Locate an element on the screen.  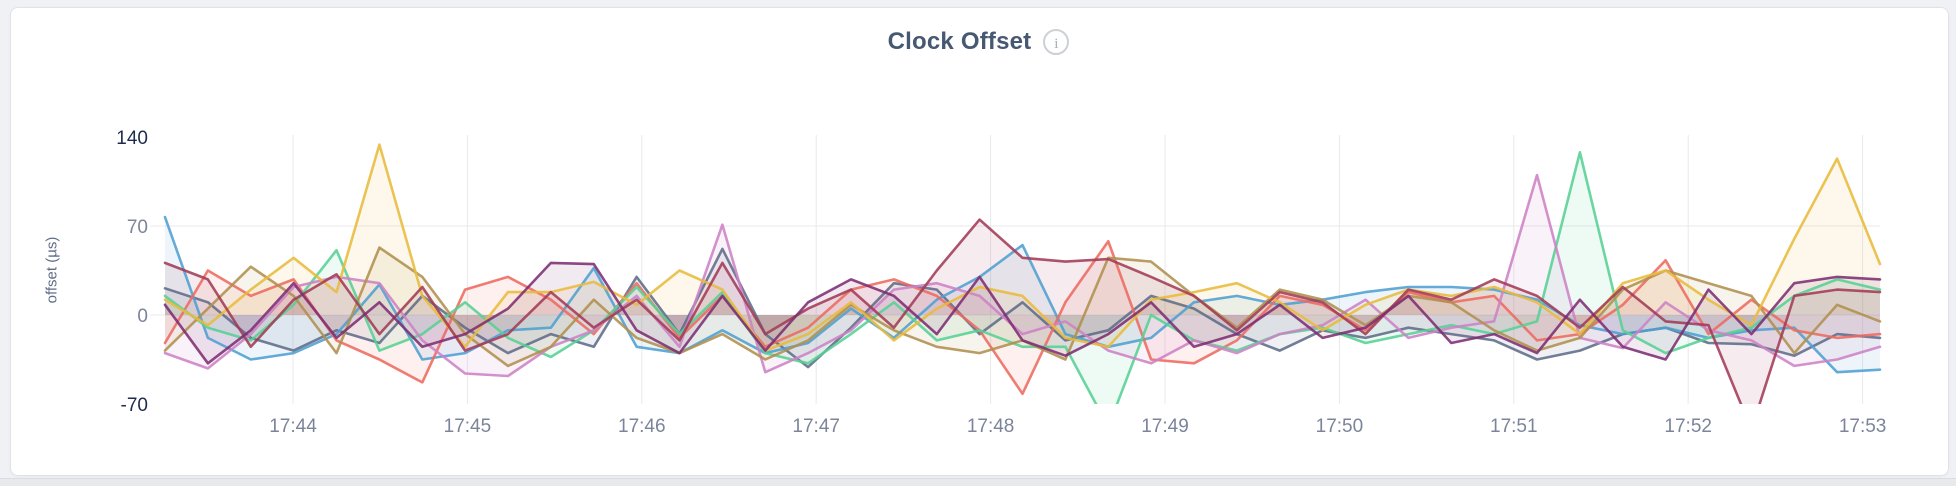
panel-header: Clock Offset i is located at coordinates (978, 42).